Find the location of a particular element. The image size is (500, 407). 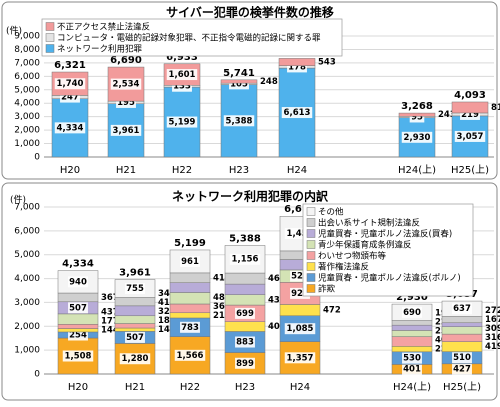

value-label: 195 is located at coordinates (126, 103).